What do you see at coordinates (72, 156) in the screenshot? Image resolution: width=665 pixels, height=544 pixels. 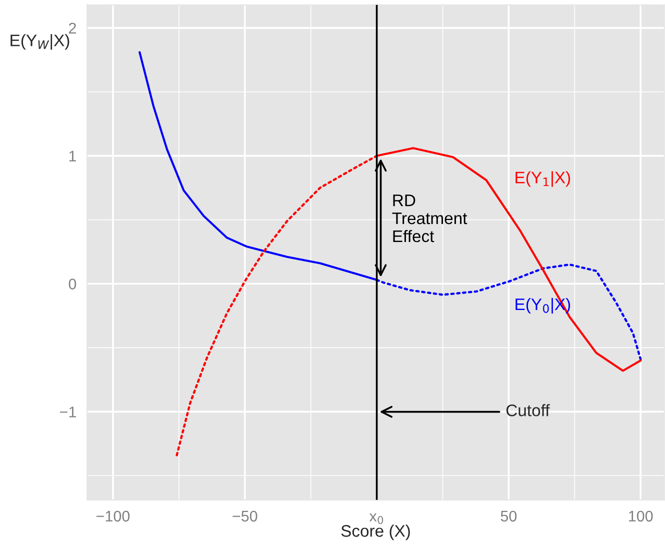 I see `y-tick-label: 1` at bounding box center [72, 156].